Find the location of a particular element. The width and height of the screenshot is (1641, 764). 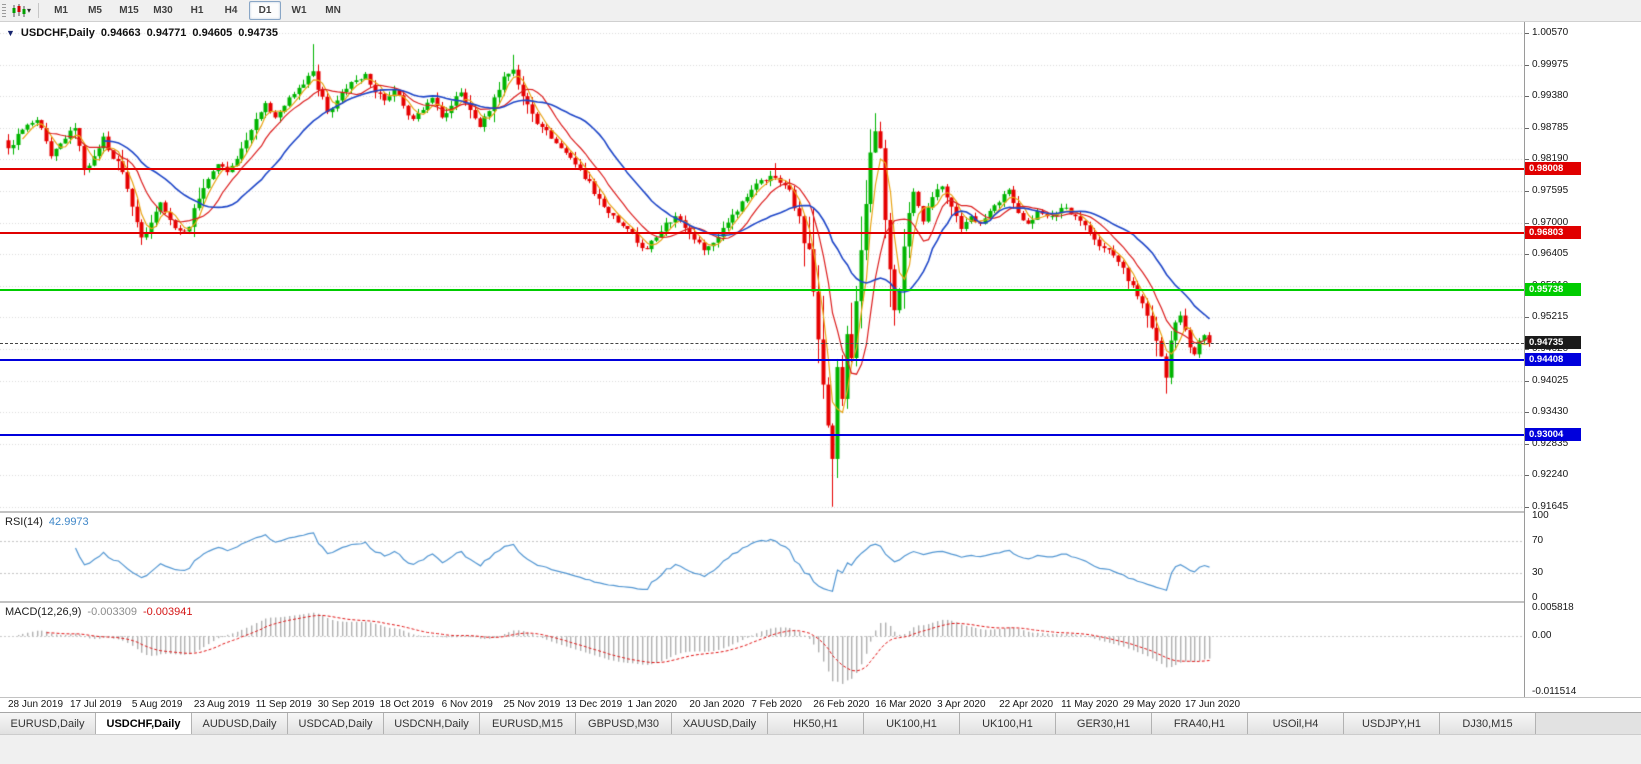

tab-fra40-h1: FRA40,H1 is located at coordinates (1200, 723).